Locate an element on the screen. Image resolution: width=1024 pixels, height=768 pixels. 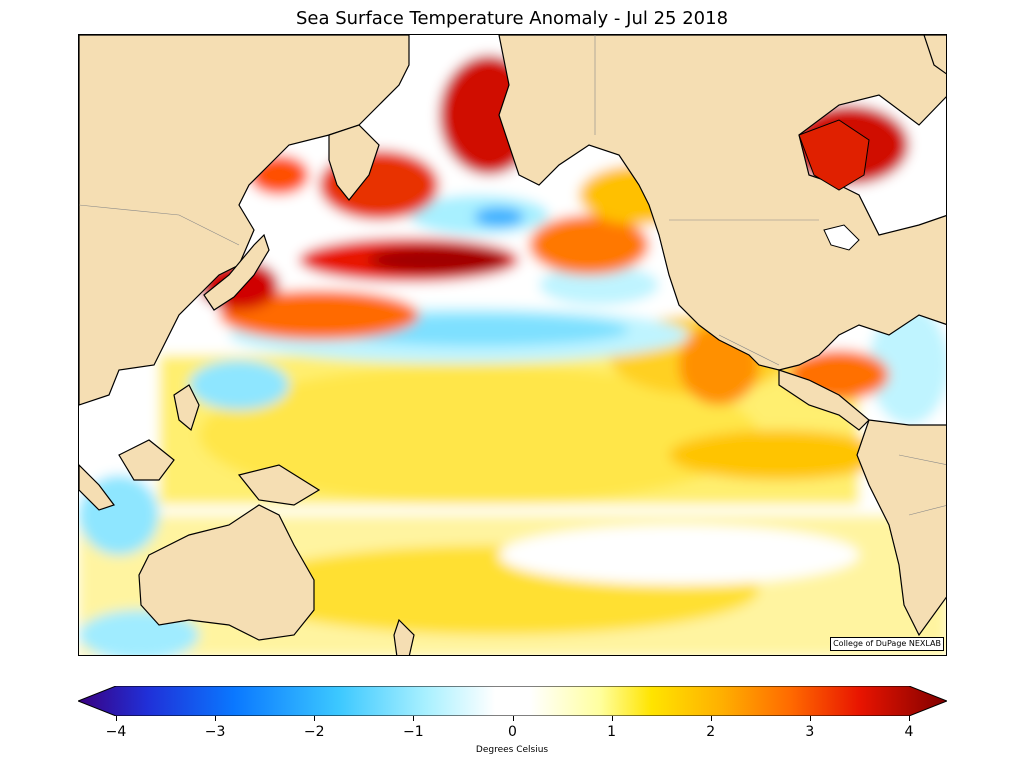
colorbar-tick-label: −3 is located at coordinates (215, 732).